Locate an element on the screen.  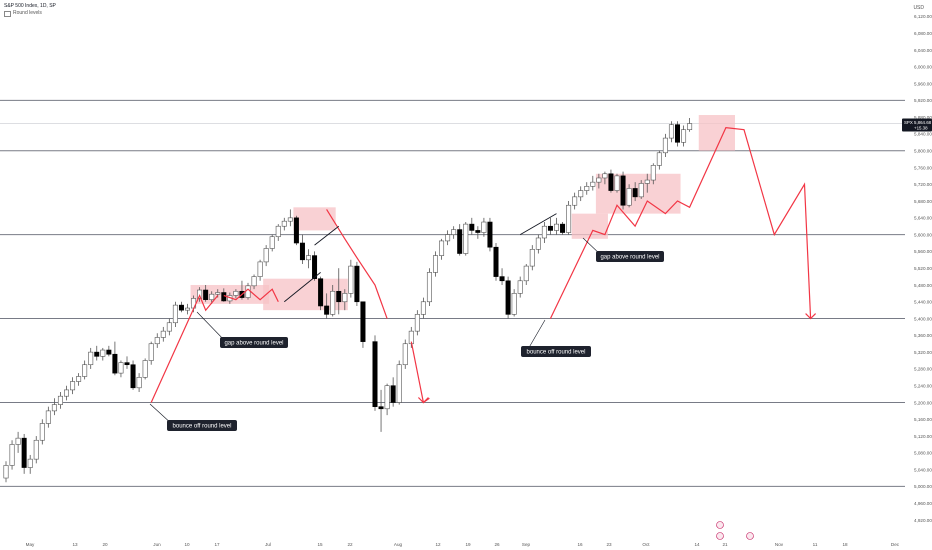
time-tick-label: Aug is located at coordinates (398, 544).